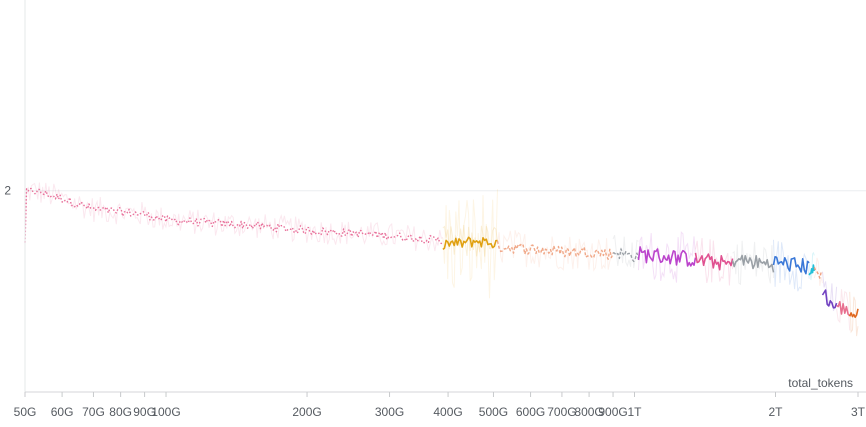 Image resolution: width=866 pixels, height=427 pixels. I want to click on x-tick-label: 900G, so click(612, 412).